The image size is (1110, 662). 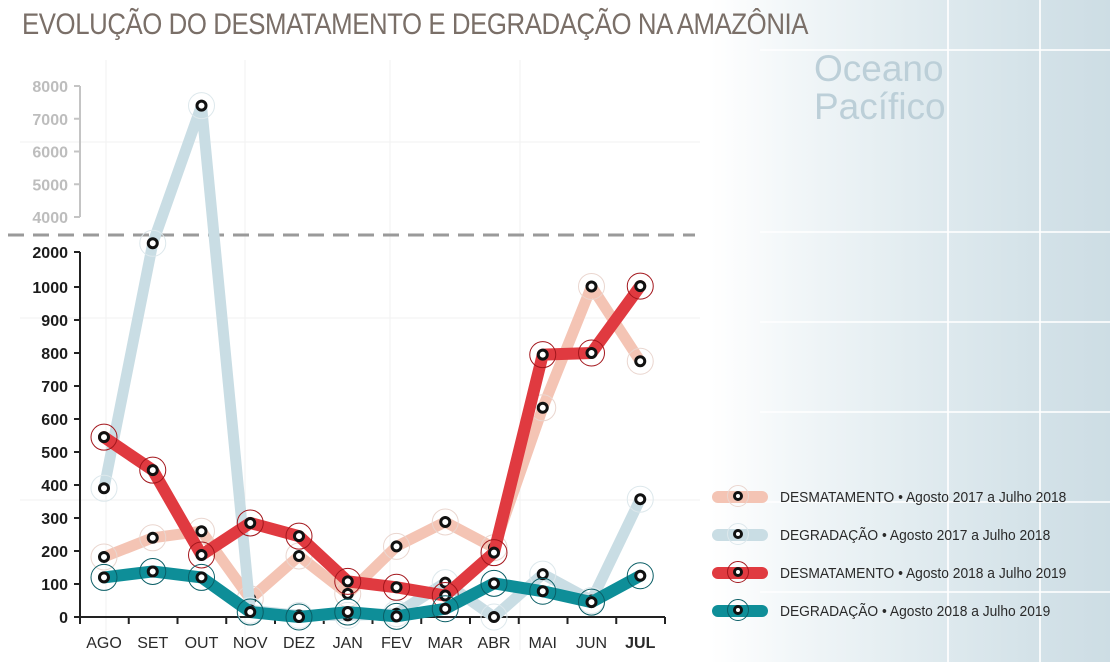 I want to click on x-tick-label: OUT, so click(x=202, y=643).